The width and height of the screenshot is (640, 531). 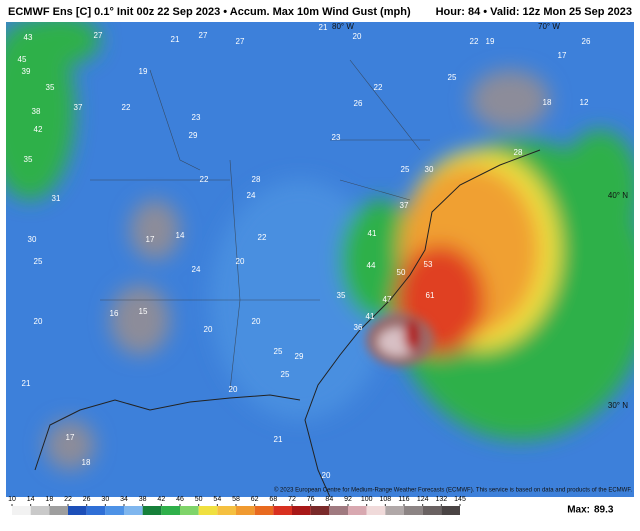 What do you see at coordinates (578, 510) in the screenshot?
I see `max-label: Max:` at bounding box center [578, 510].